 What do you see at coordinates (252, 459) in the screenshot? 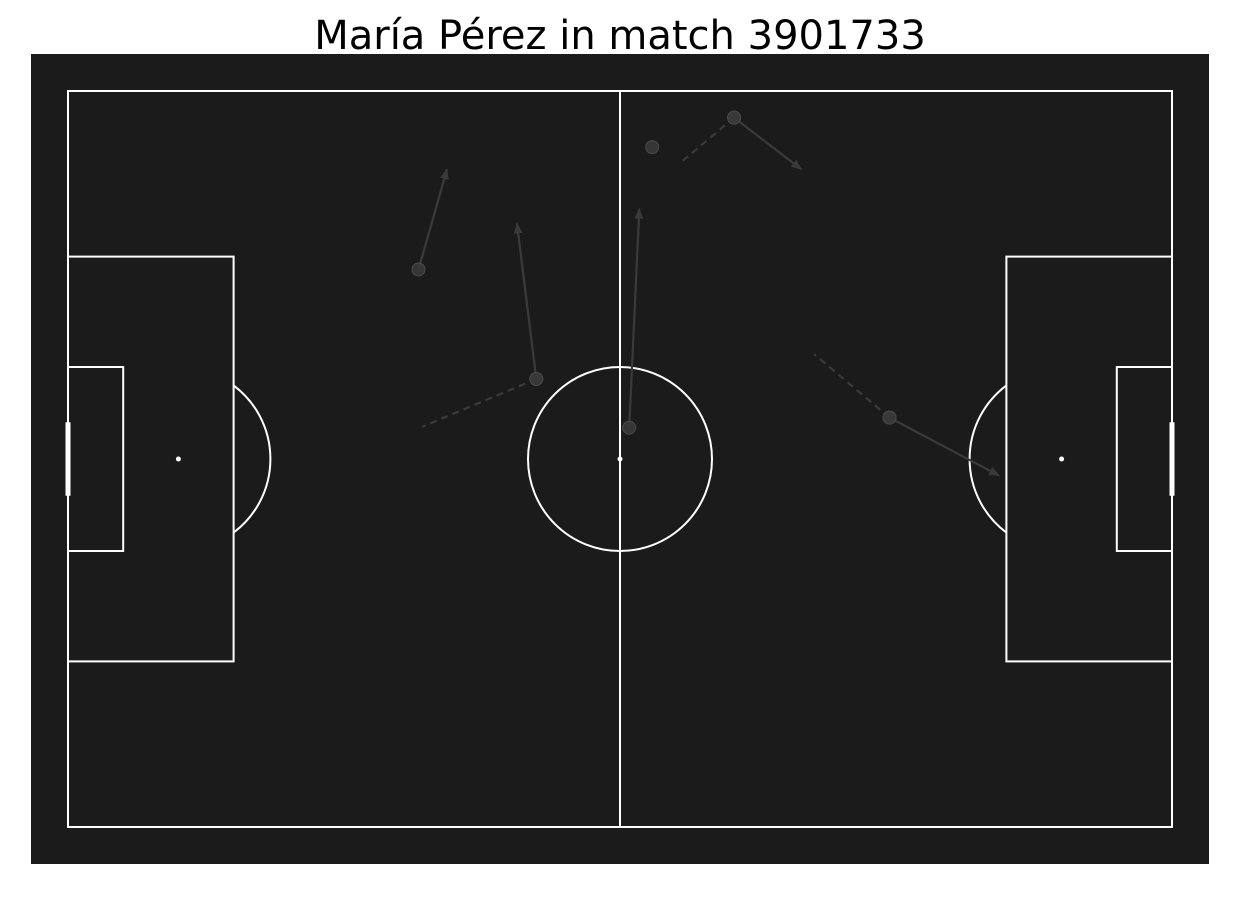
I see `left-penalty-arc` at bounding box center [252, 459].